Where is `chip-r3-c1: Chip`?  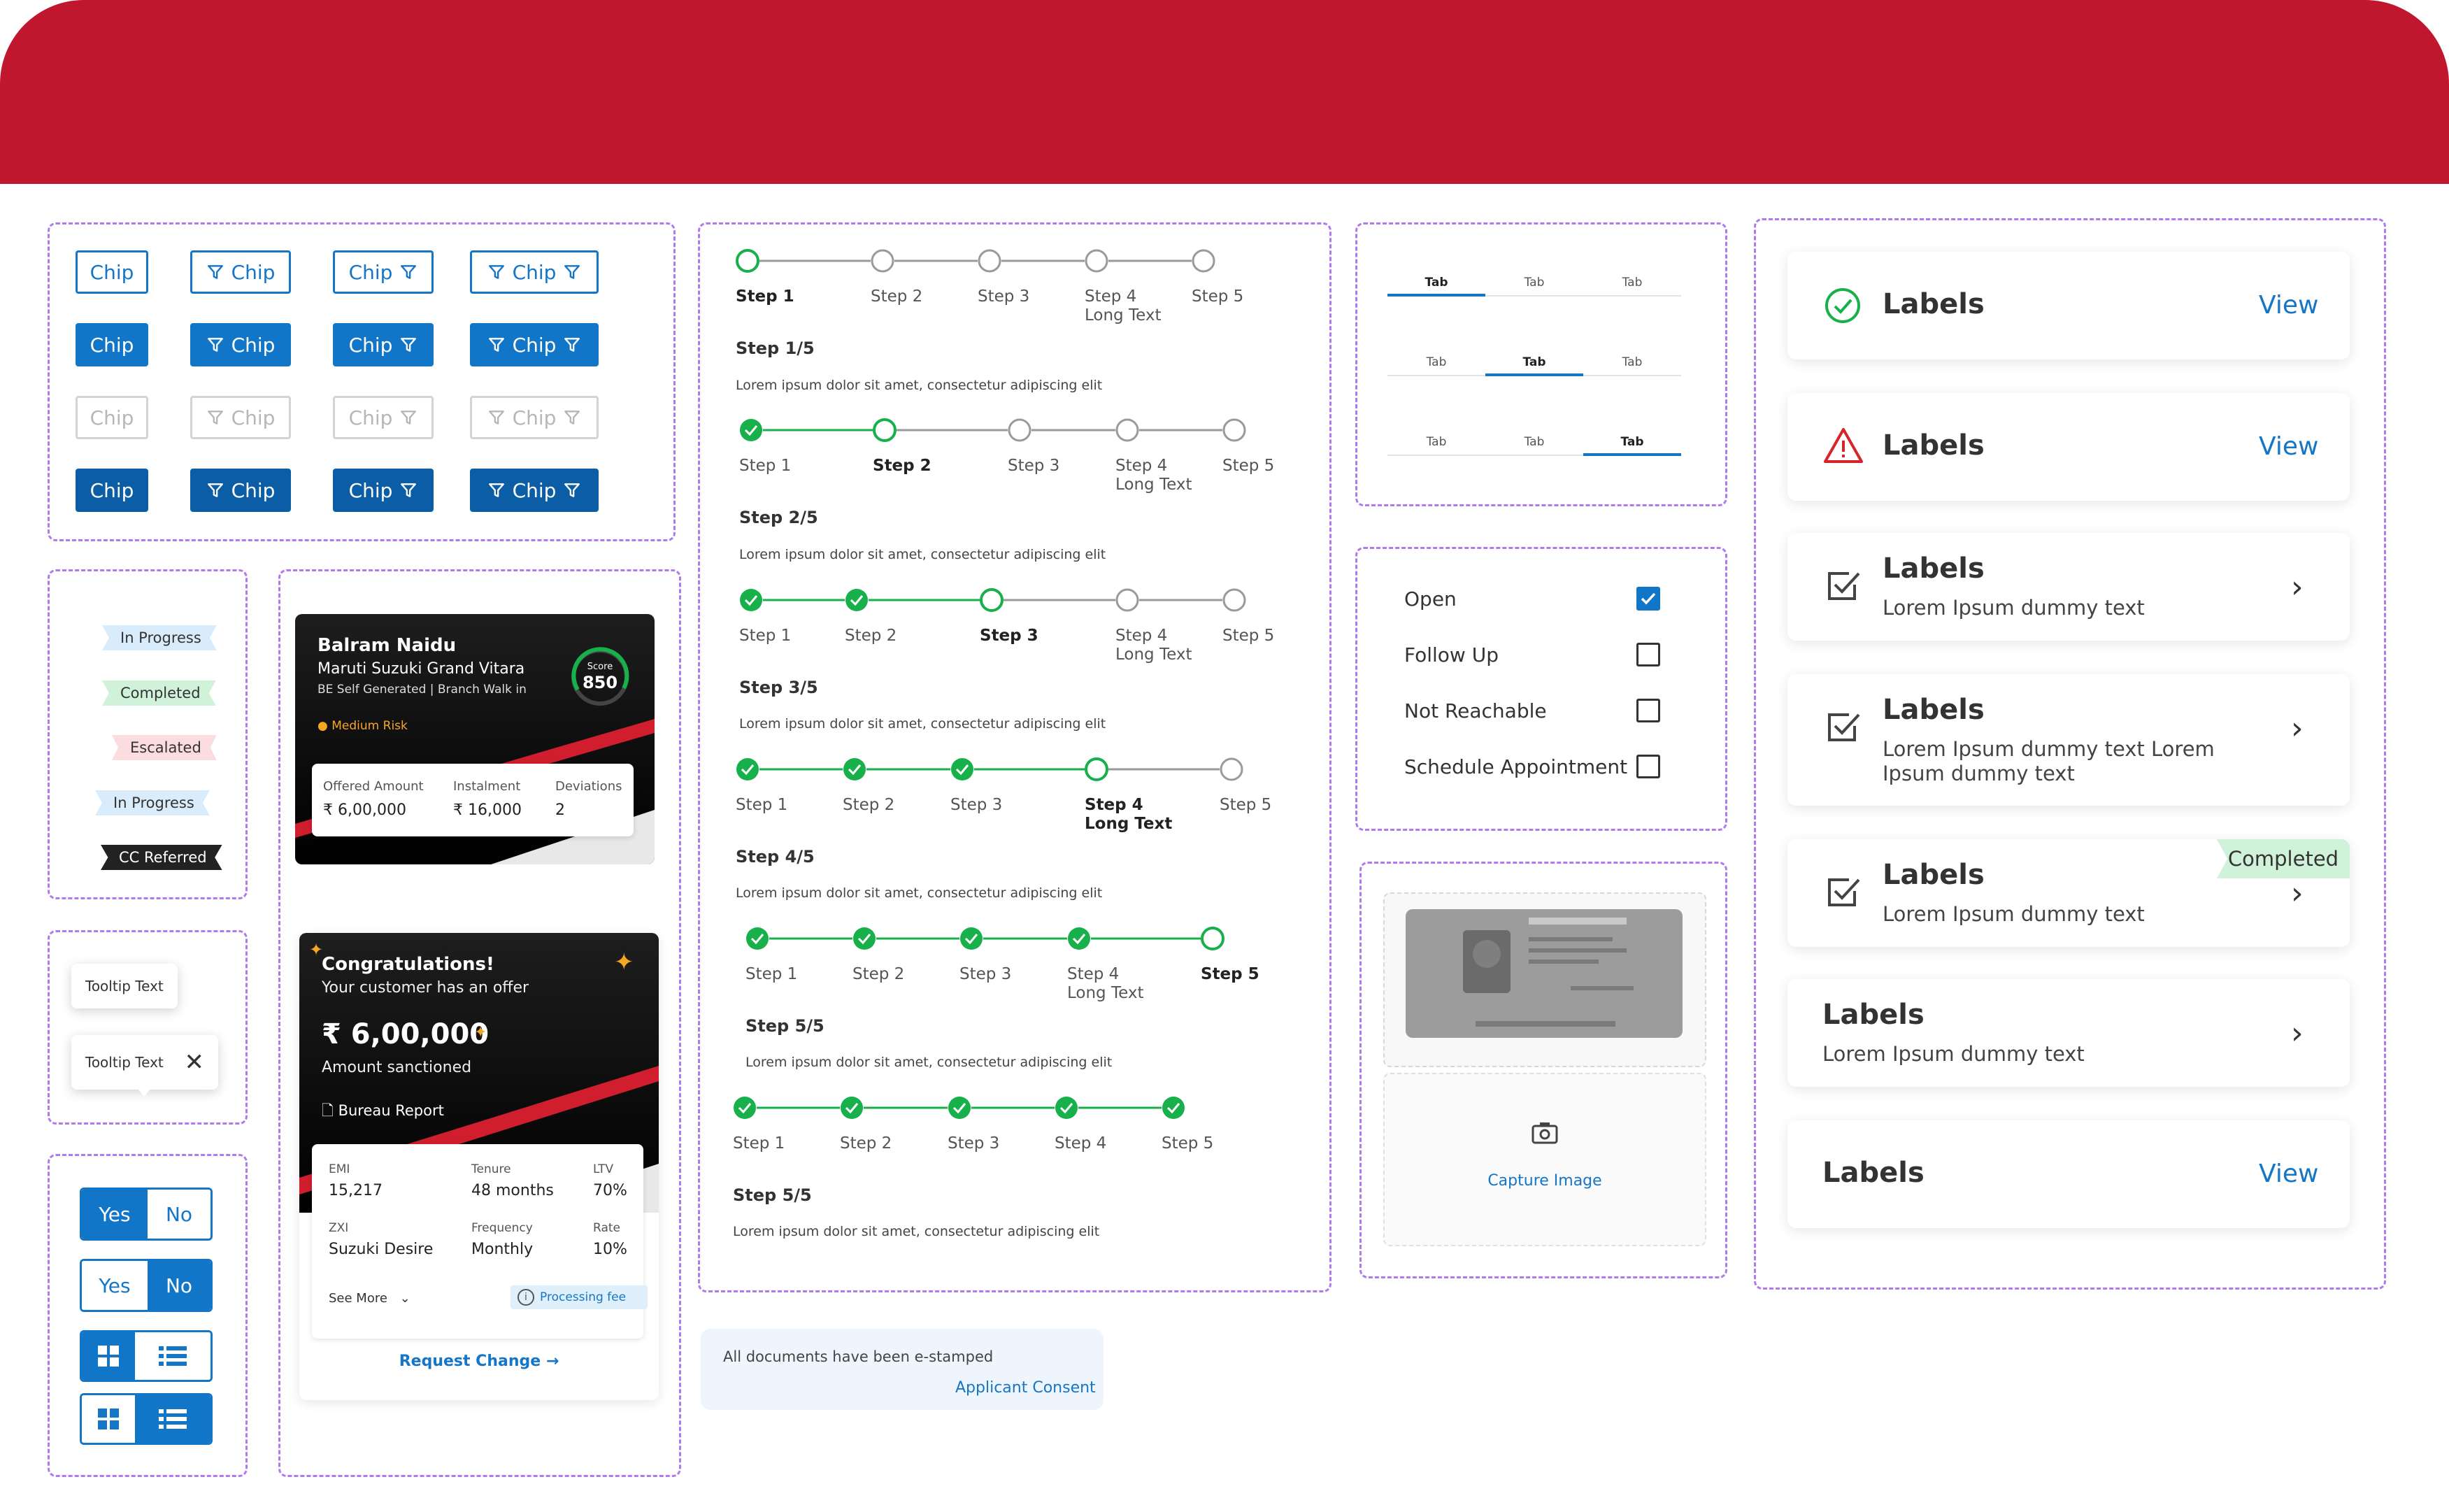 chip-r3-c1: Chip is located at coordinates (112, 417).